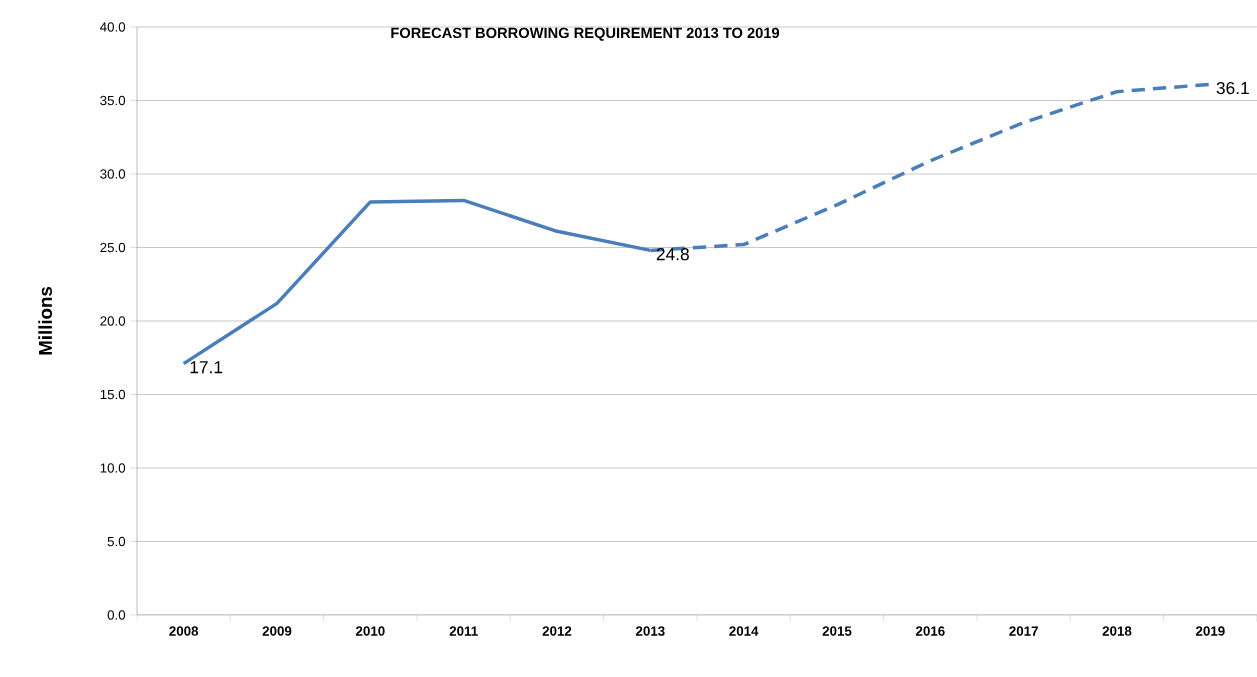 The image size is (1257, 677). Describe the element at coordinates (585, 34) in the screenshot. I see `chart-title: FORECAST BORROWING REQUIREMENT 2013 TO 2019` at that location.